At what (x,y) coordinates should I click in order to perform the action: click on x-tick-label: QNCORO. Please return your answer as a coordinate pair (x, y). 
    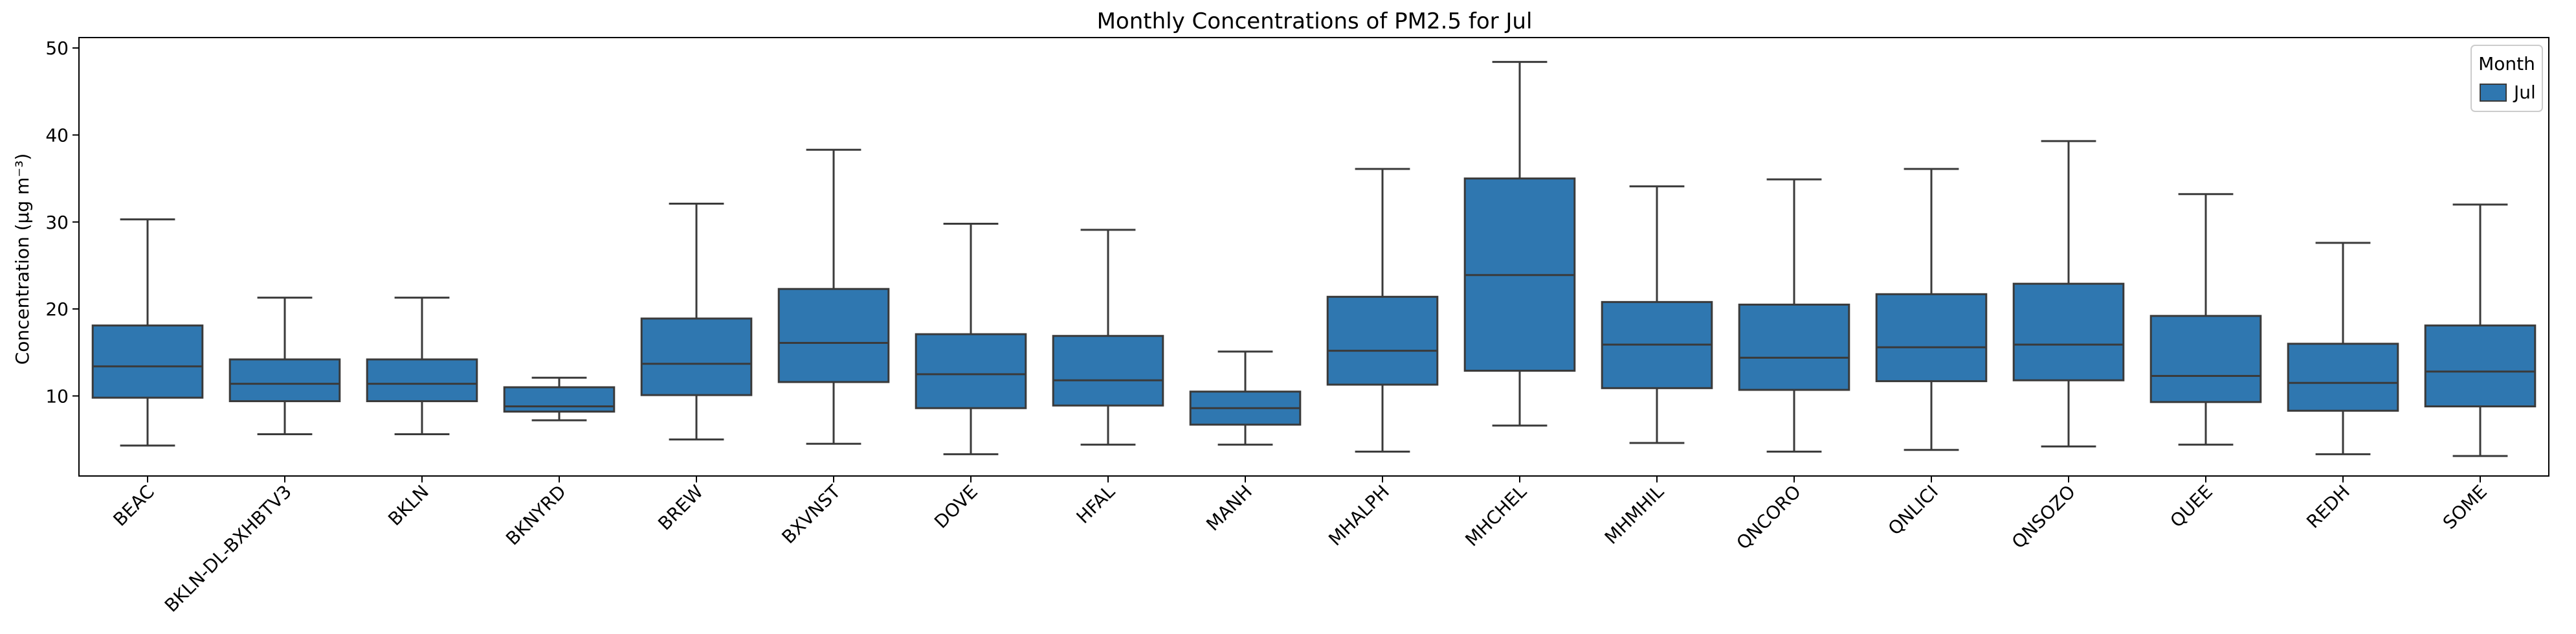
    Looking at the image, I should click on (1768, 517).